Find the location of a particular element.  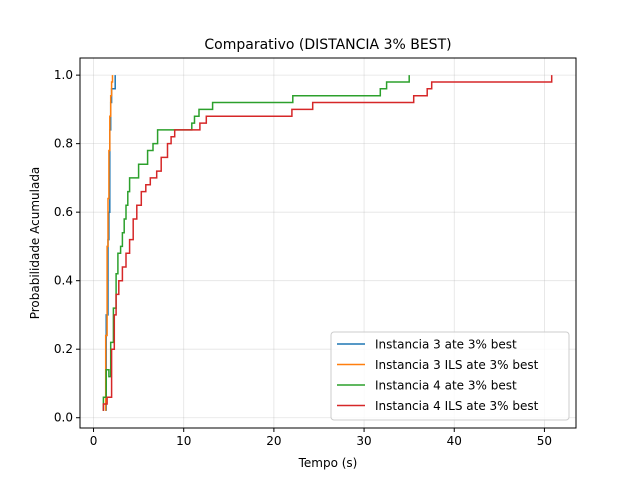

y-axis-ticks: 0.0 0.2 0.4 0.6 0.8 1.0 is located at coordinates (67, 246).